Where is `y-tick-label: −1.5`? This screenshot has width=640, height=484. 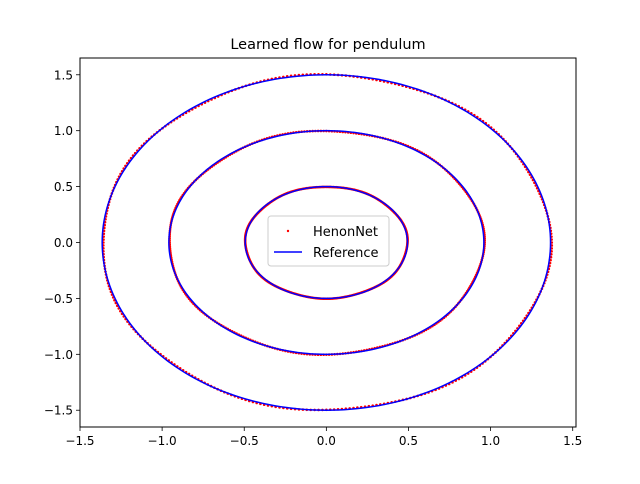 y-tick-label: −1.5 is located at coordinates (58, 411).